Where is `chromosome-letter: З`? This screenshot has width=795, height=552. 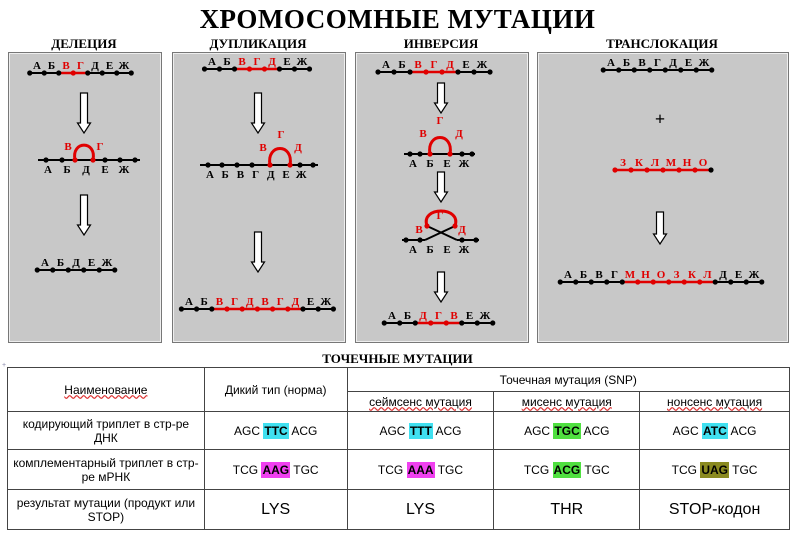 chromosome-letter: З is located at coordinates (677, 275).